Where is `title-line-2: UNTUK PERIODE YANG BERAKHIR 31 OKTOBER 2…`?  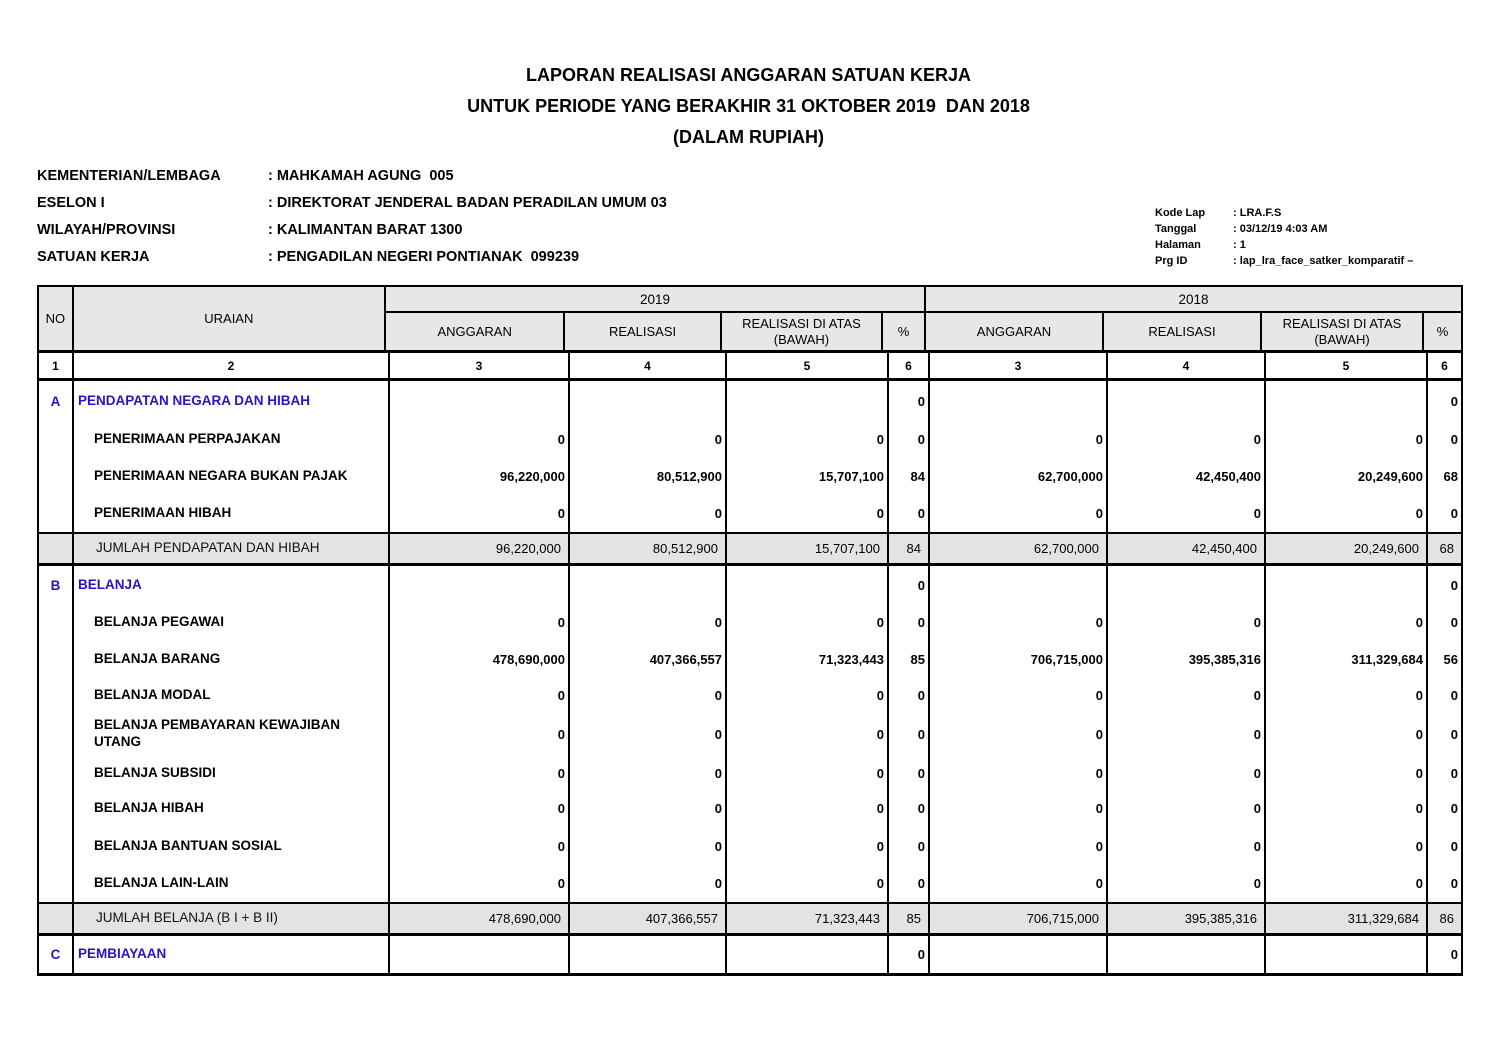
title-line-2: UNTUK PERIODE YANG BERAKHIR 31 OKTOBER 2… is located at coordinates (748, 106).